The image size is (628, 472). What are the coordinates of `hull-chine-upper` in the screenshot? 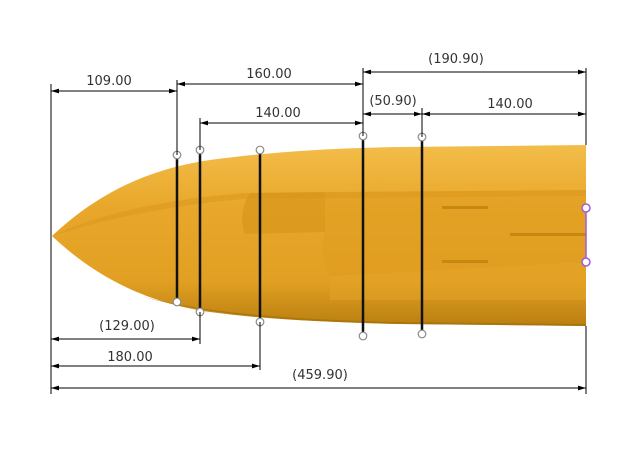 It's located at (319, 213).